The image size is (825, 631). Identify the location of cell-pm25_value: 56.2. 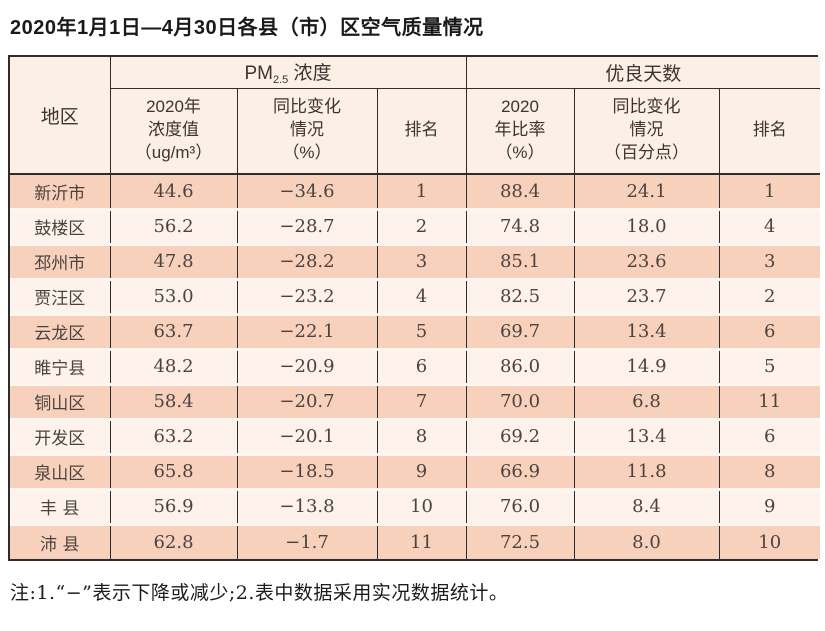
(173, 227).